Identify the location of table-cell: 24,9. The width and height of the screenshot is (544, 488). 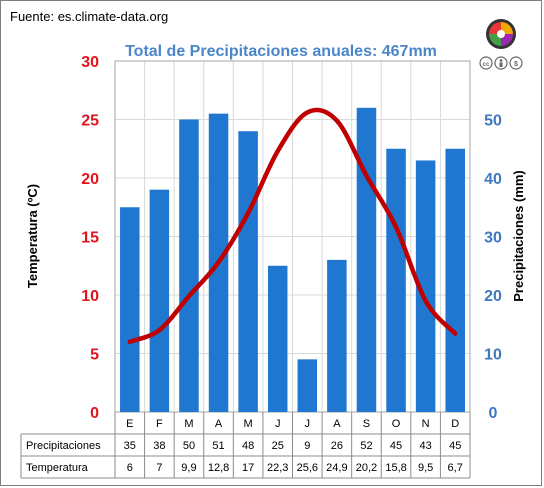
(336, 468).